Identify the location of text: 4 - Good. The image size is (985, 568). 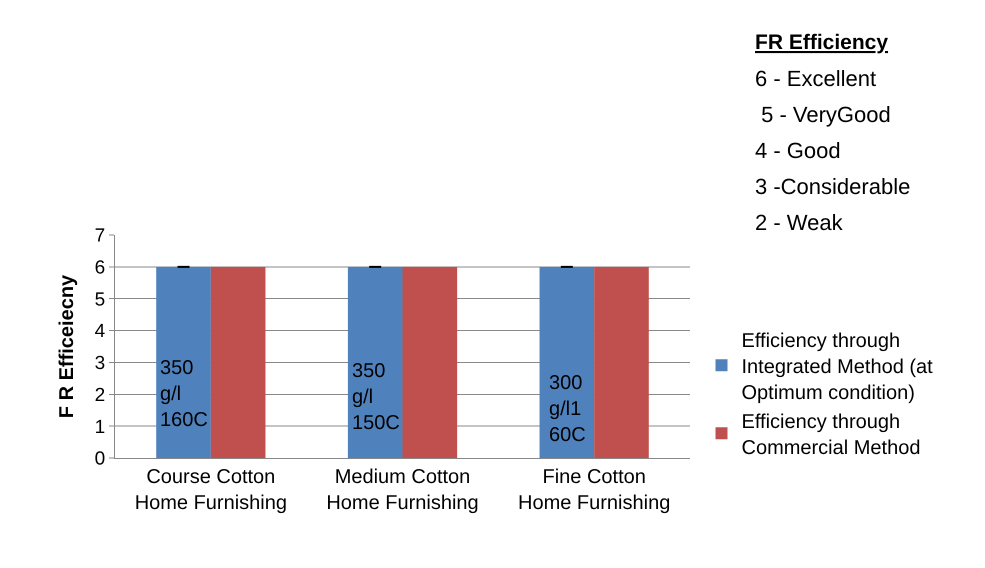
(798, 150).